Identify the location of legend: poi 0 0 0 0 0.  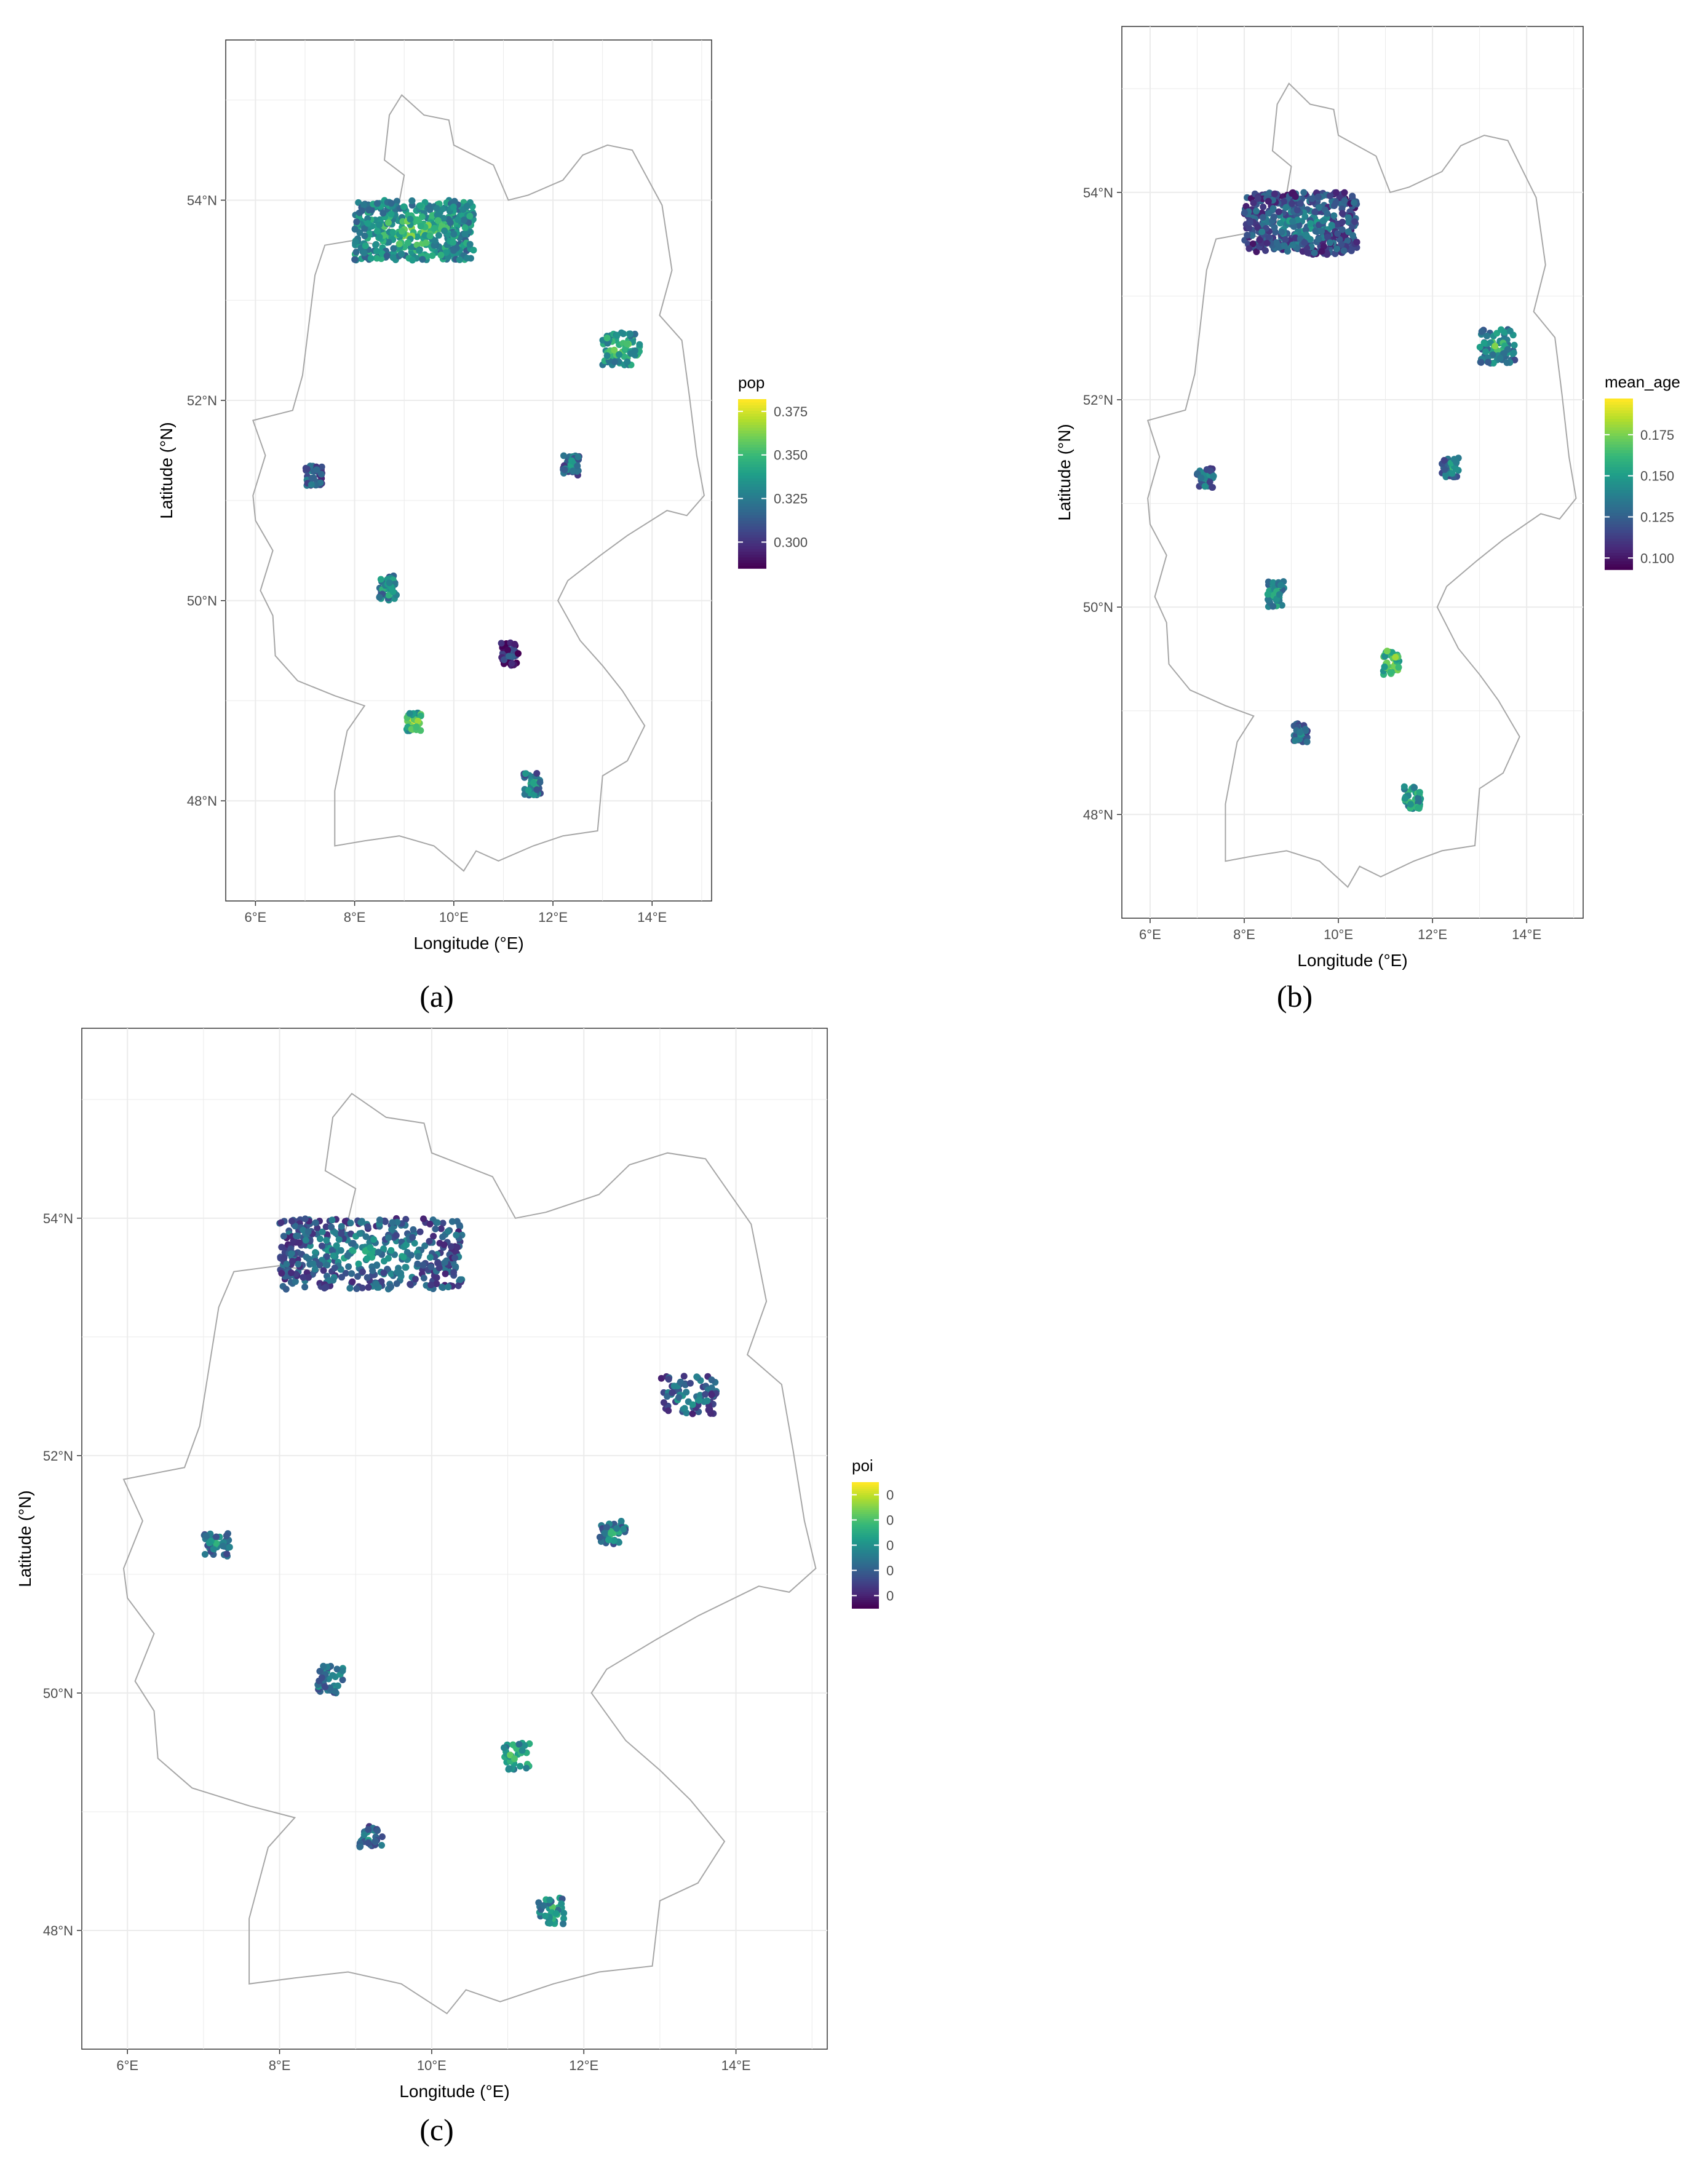
(873, 1532).